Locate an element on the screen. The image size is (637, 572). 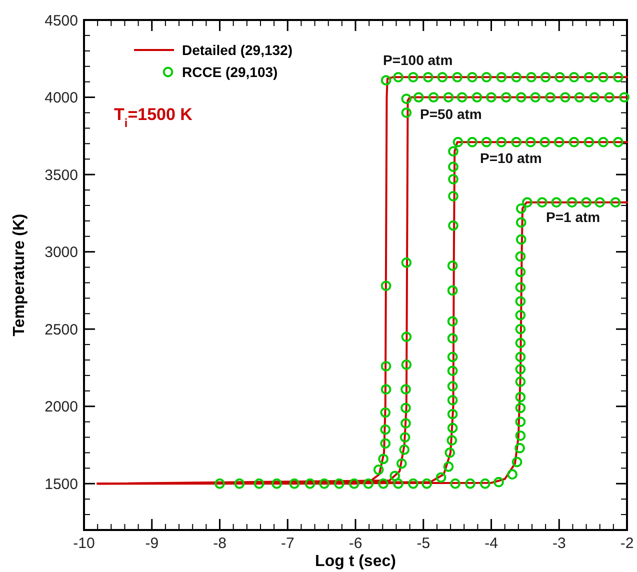
annotation: P=100 atm is located at coordinates (418, 60).